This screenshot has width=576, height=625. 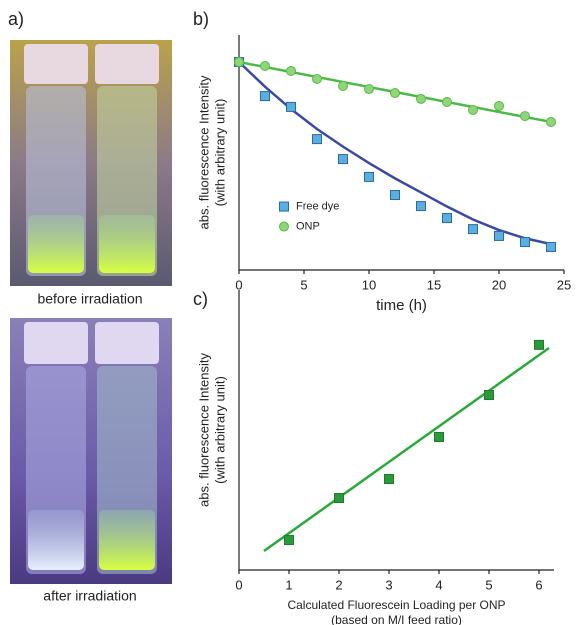 I want to click on photo-caption: after irradiation, so click(x=89, y=596).